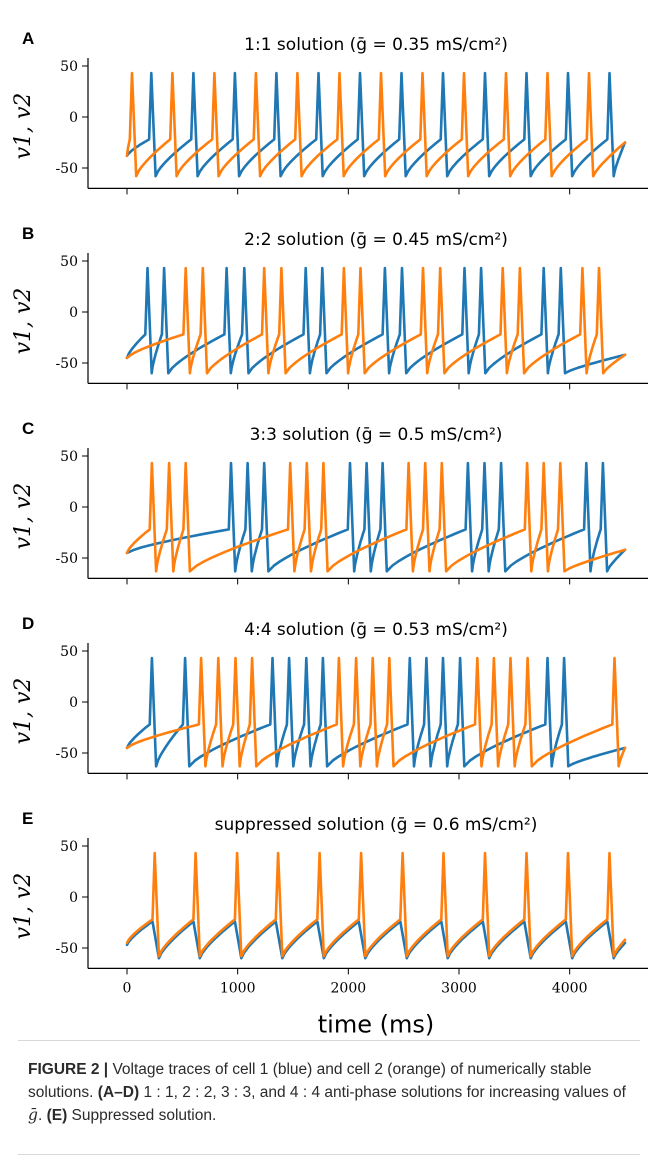 The image size is (655, 1155). What do you see at coordinates (376, 240) in the screenshot?
I see `panel-title: 2:2 solution (ḡ = 0.45 mS/cm²)` at bounding box center [376, 240].